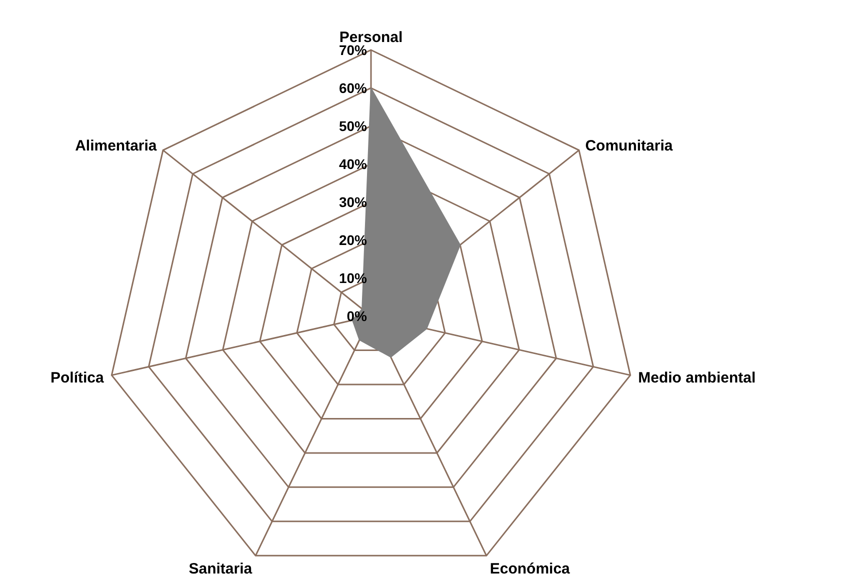 This screenshot has width=842, height=578. I want to click on y-tick-label: 10%, so click(353, 278).